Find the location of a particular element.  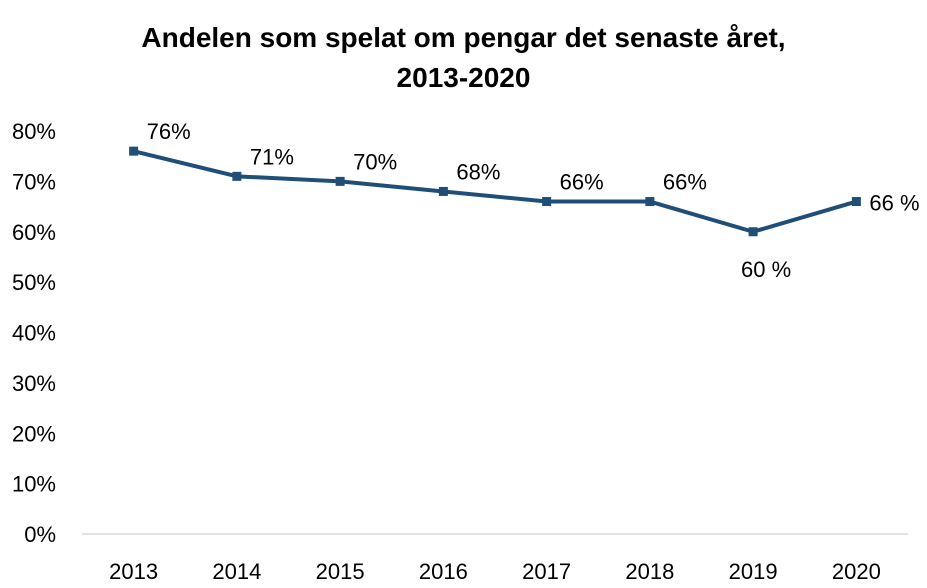

y-axis: 0% 10% 20% 30% 40% 50% 60% 70% 80% is located at coordinates (34, 333).